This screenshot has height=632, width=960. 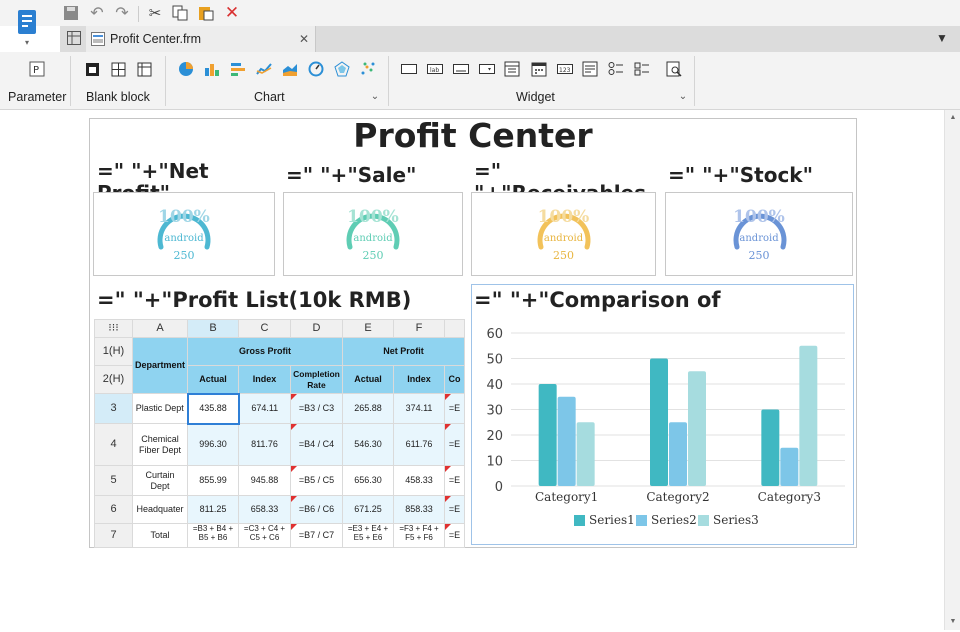 I want to click on table-block-icon, so click(x=144, y=69).